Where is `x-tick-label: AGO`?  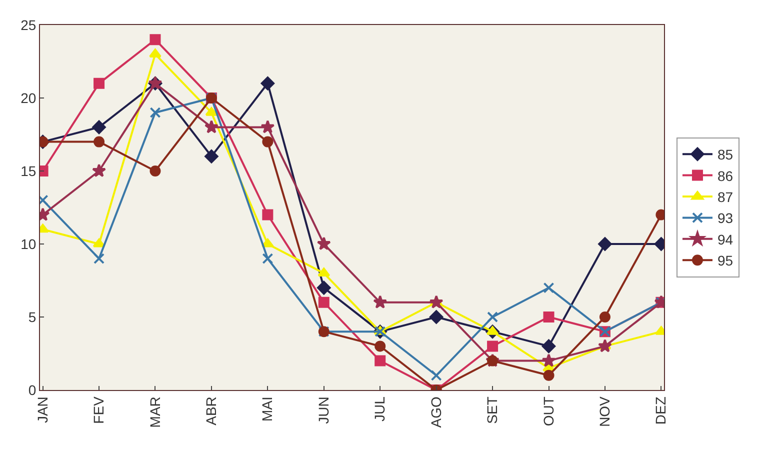 x-tick-label: AGO is located at coordinates (436, 412).